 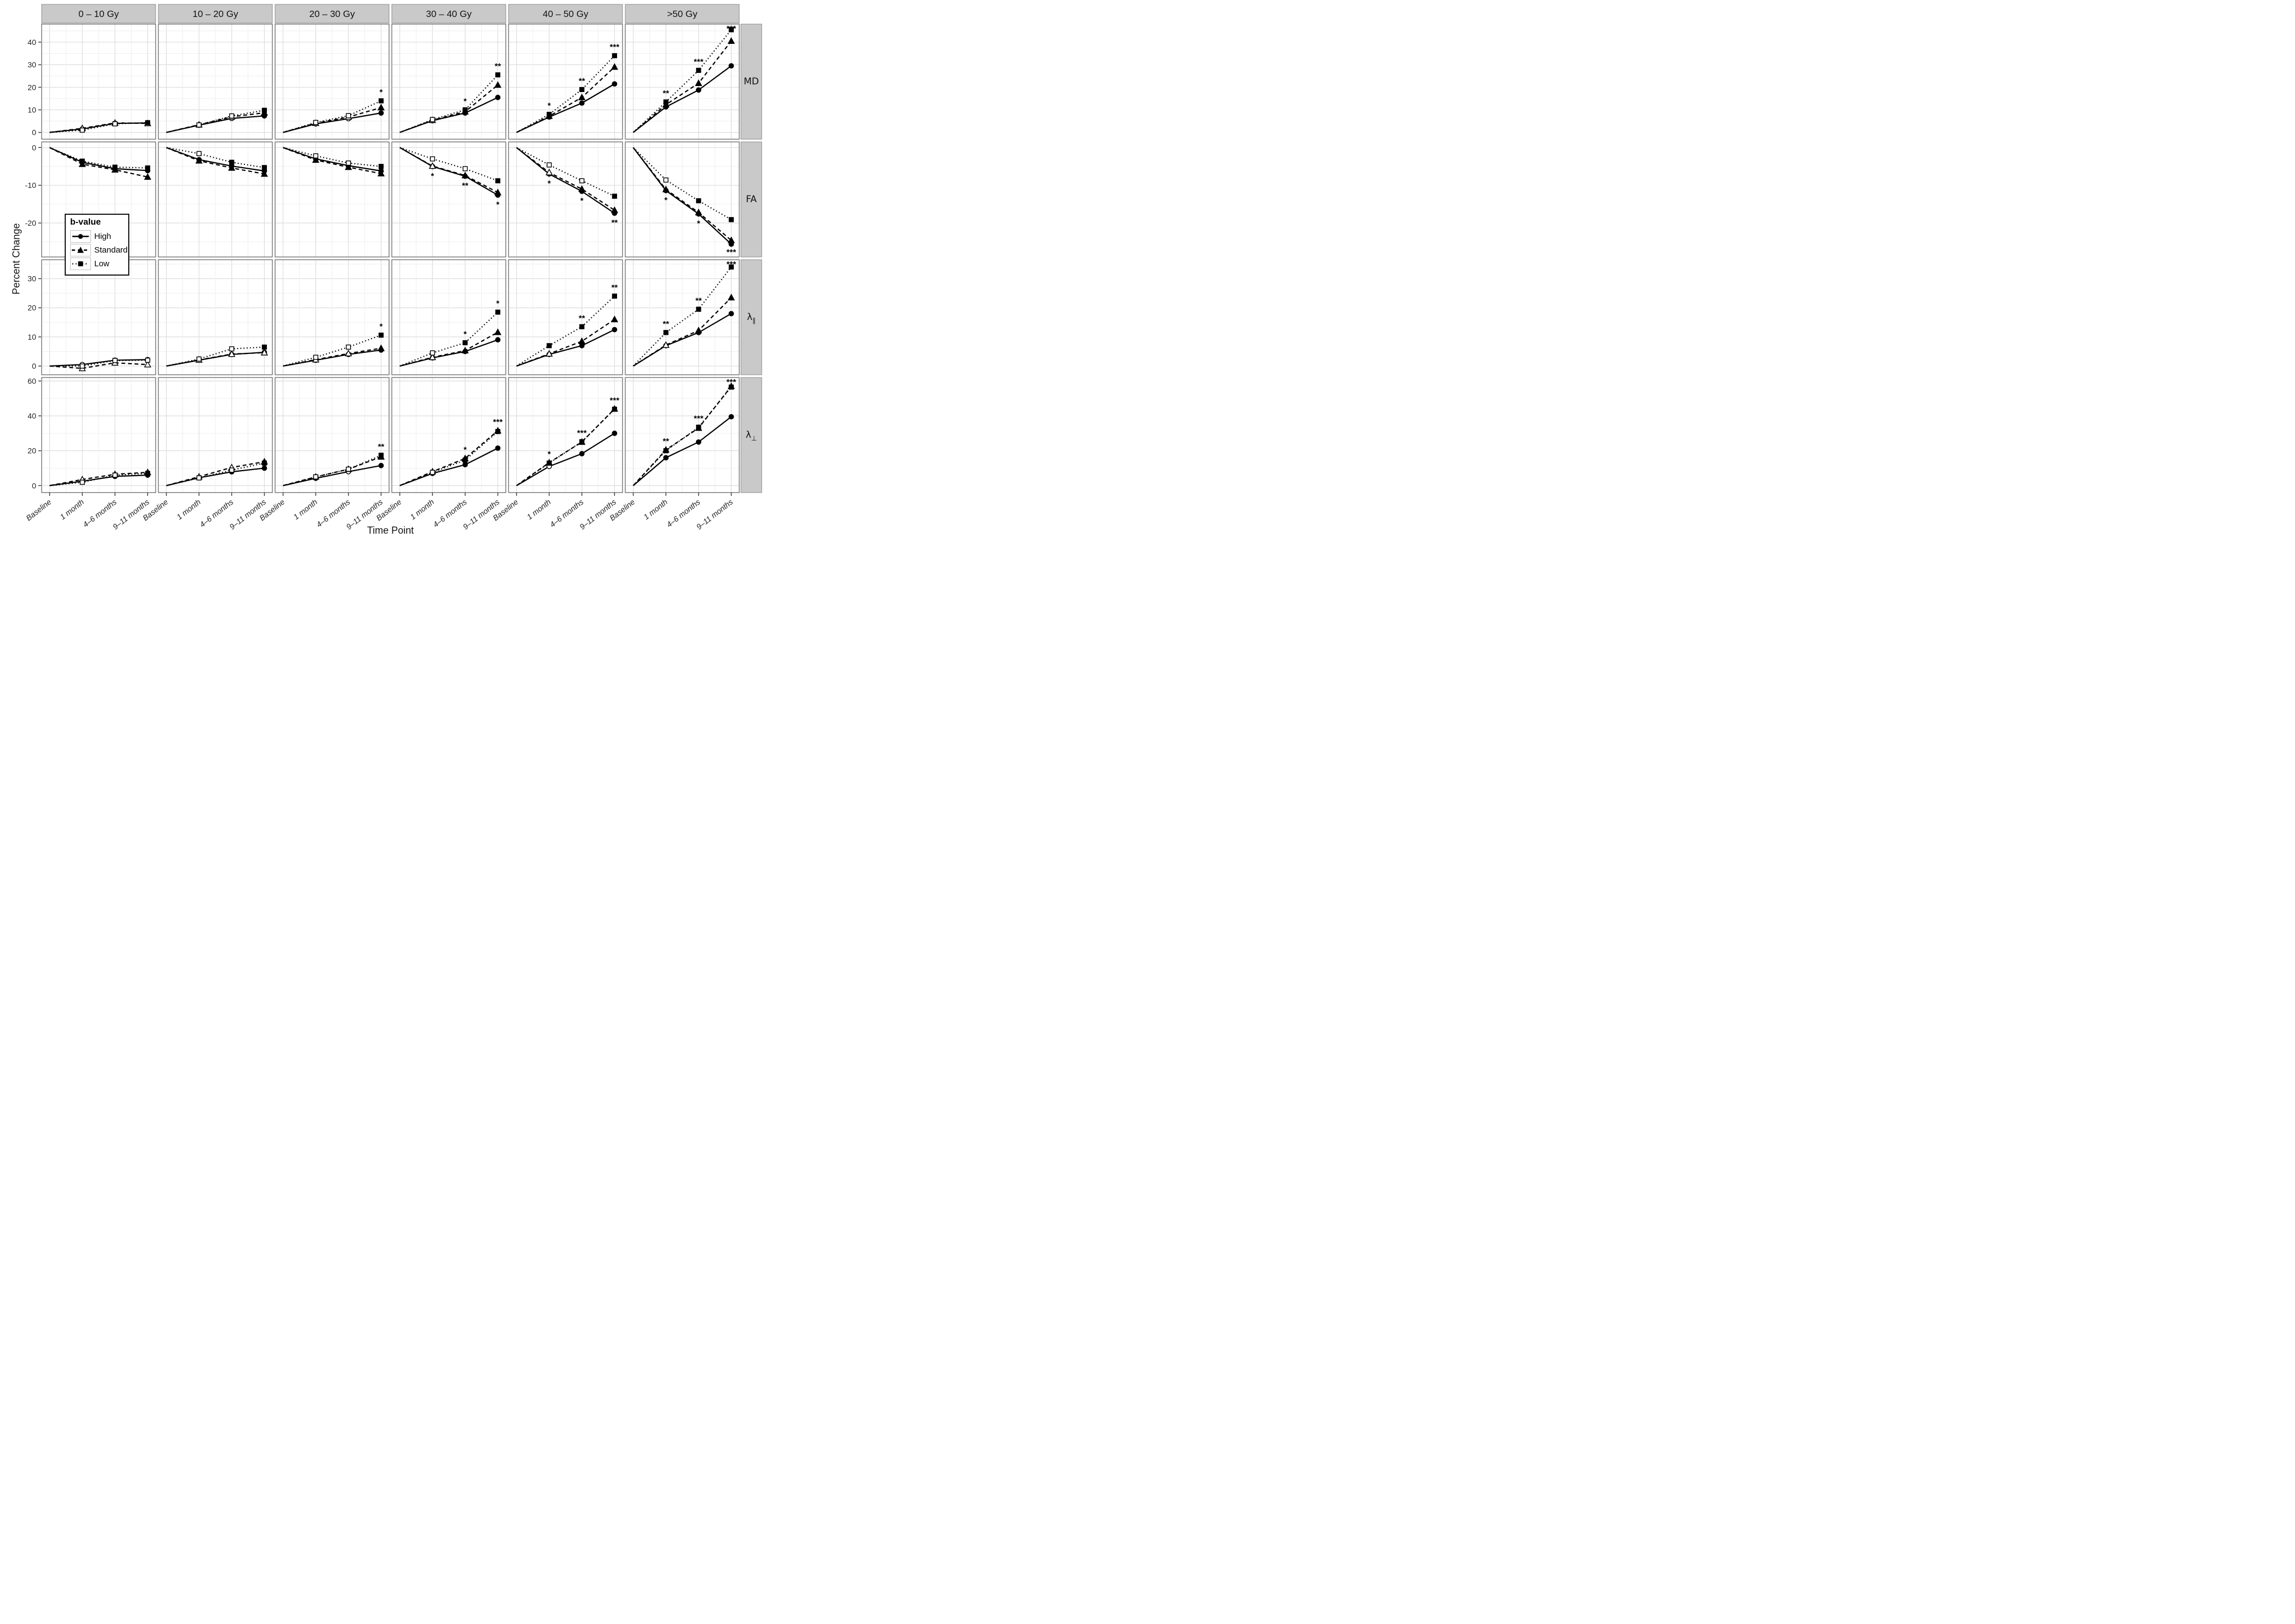 I want to click on legend: b-value High Standard Low, so click(x=97, y=245).